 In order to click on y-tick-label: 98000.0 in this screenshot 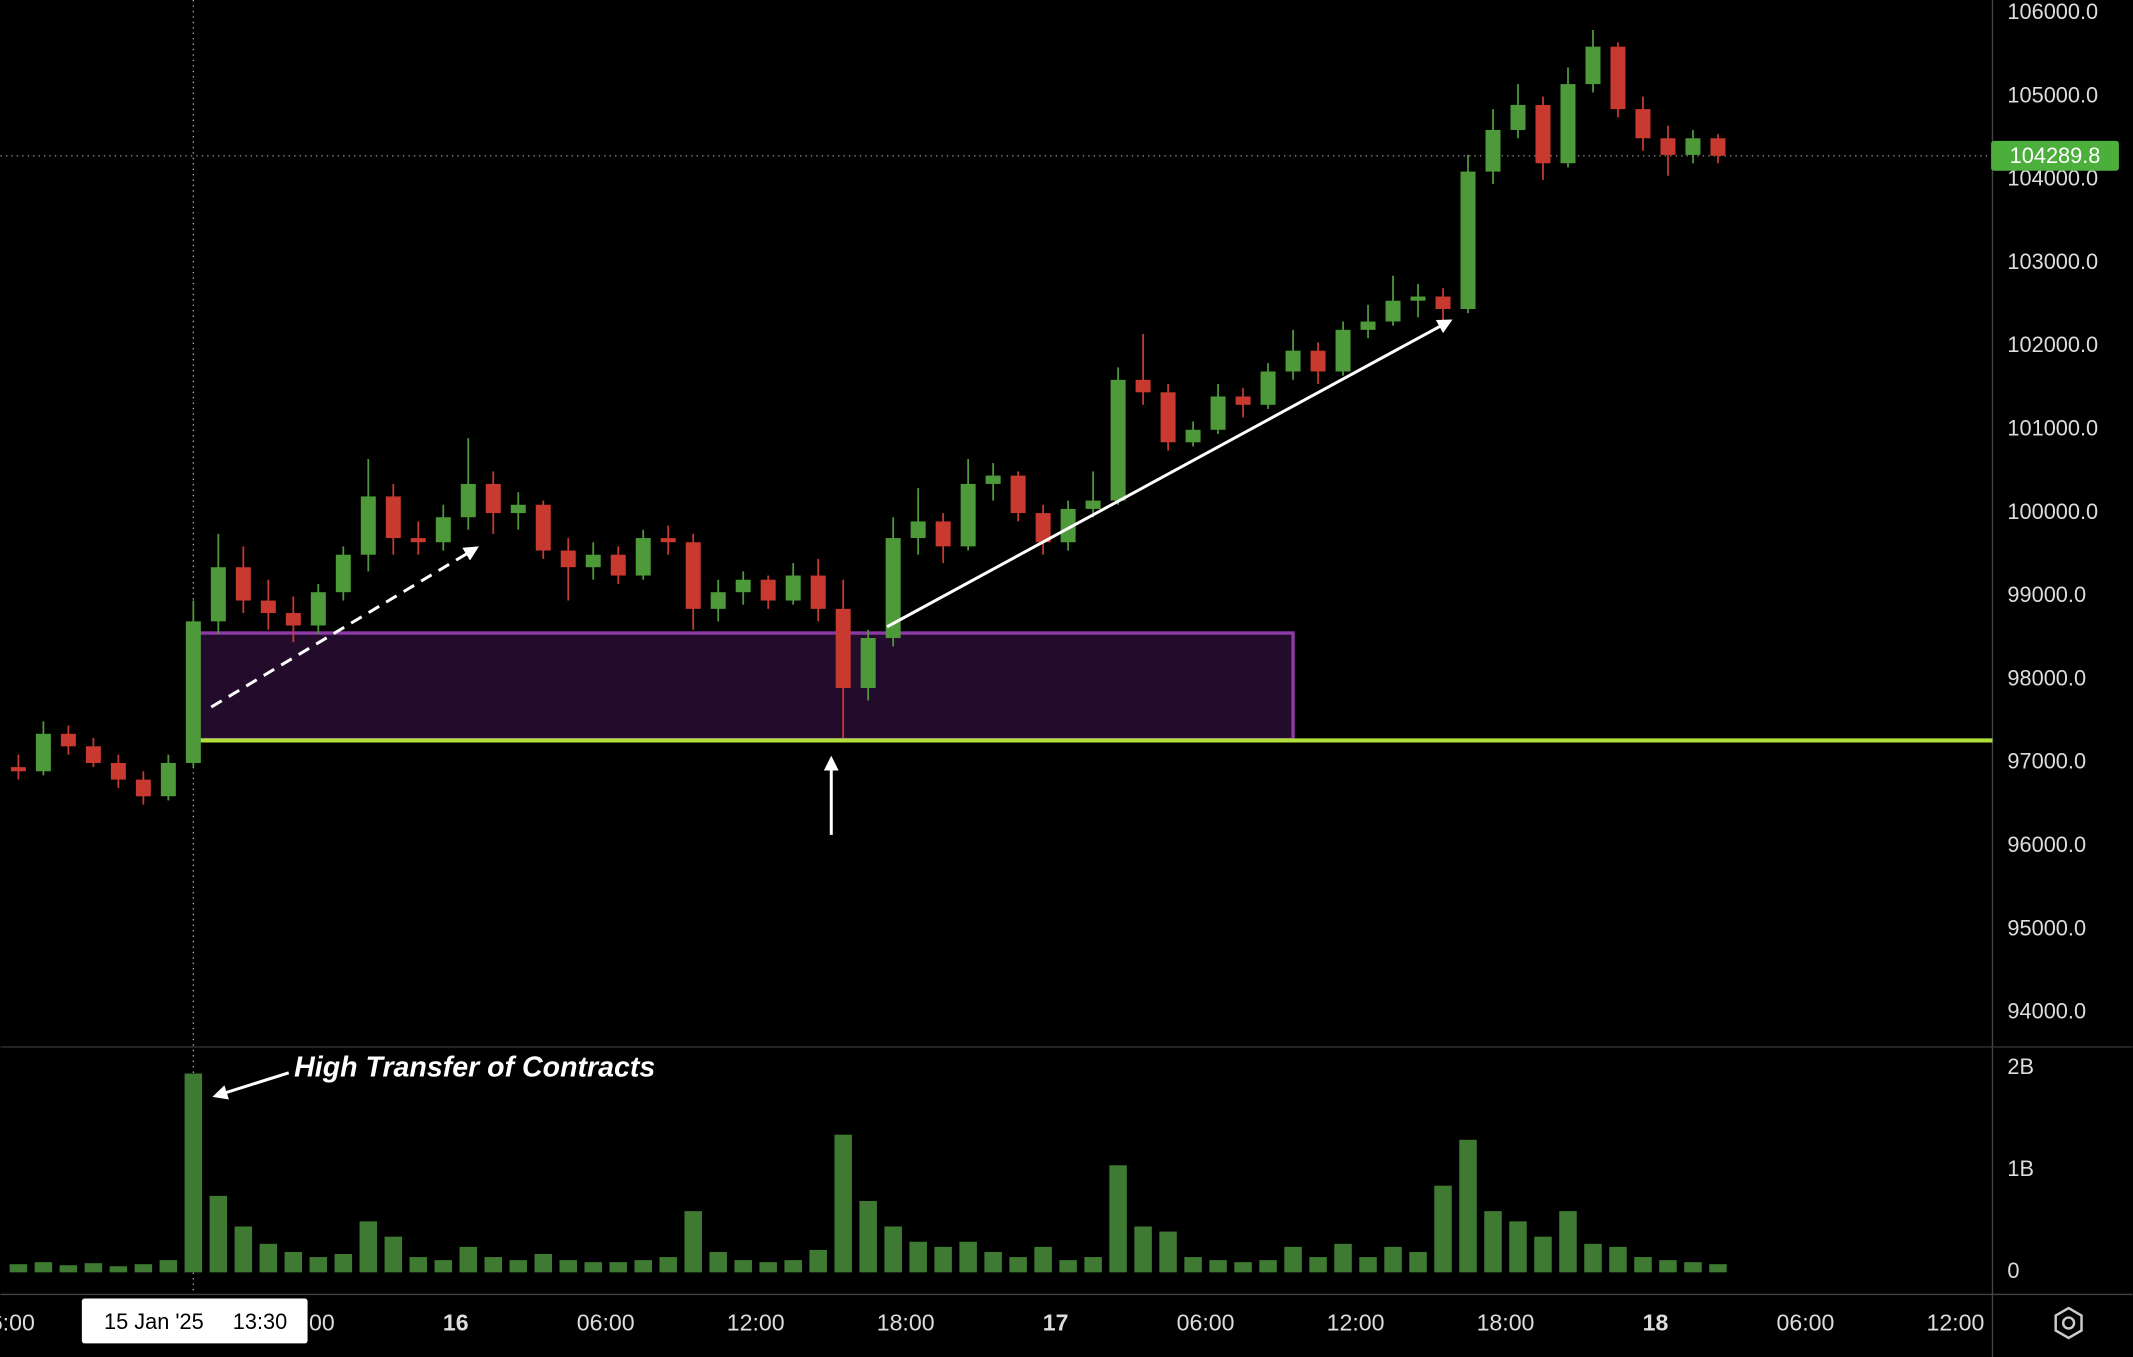, I will do `click(2046, 677)`.